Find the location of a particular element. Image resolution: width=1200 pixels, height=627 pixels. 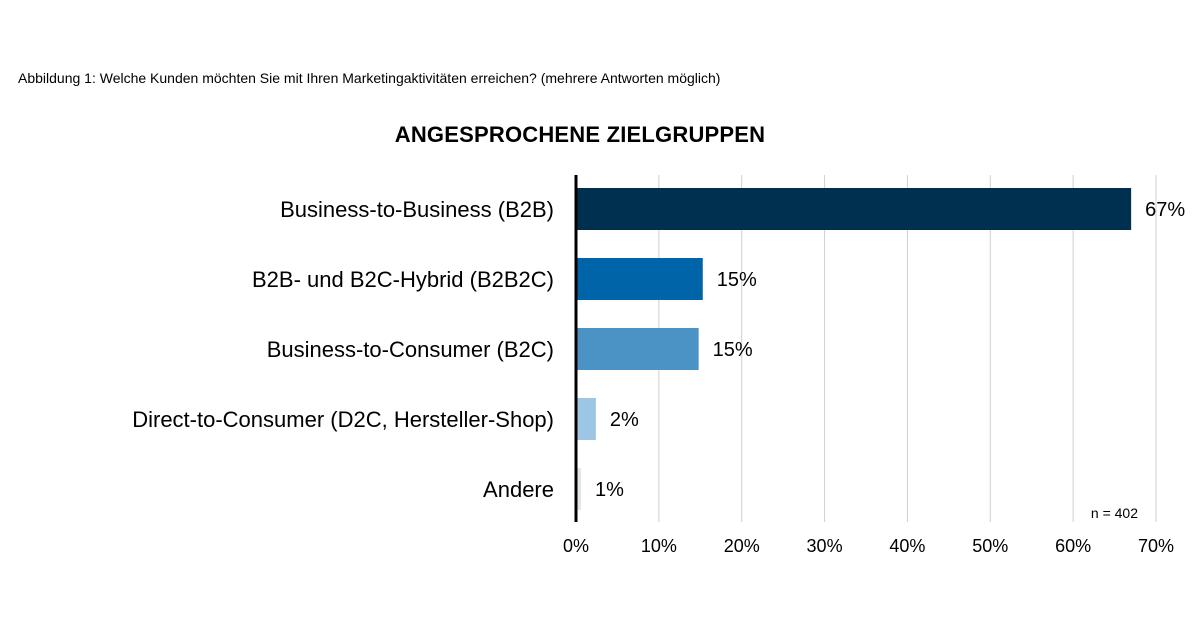

x-tick-label: 50% is located at coordinates (990, 546).